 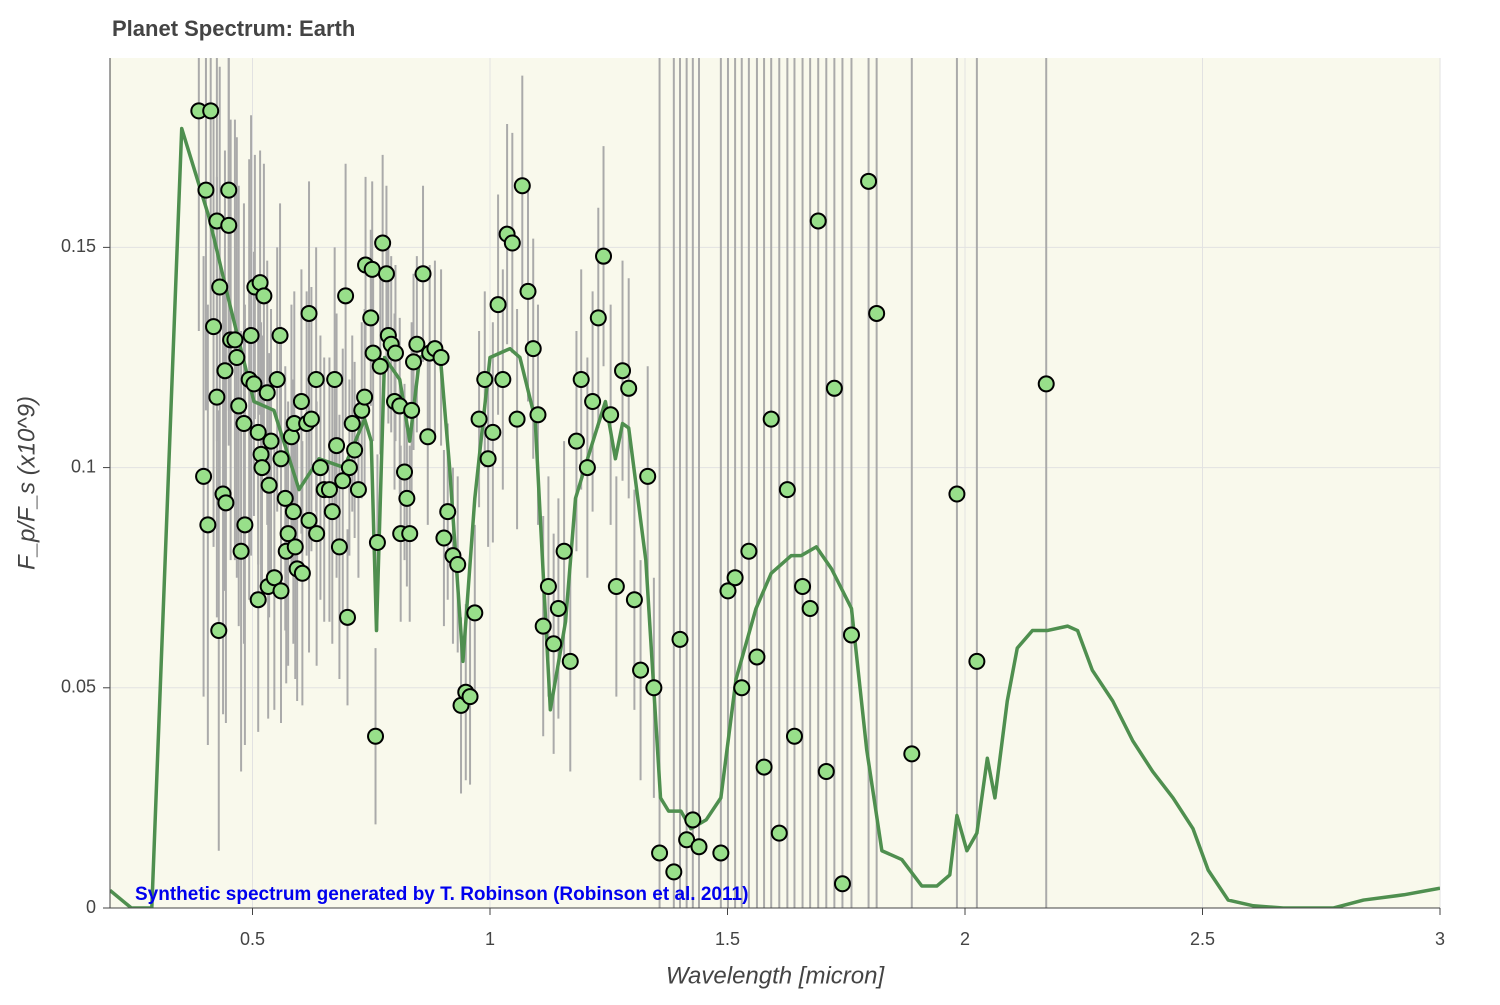 I want to click on y-tick-label: 0.15, so click(x=78, y=246).